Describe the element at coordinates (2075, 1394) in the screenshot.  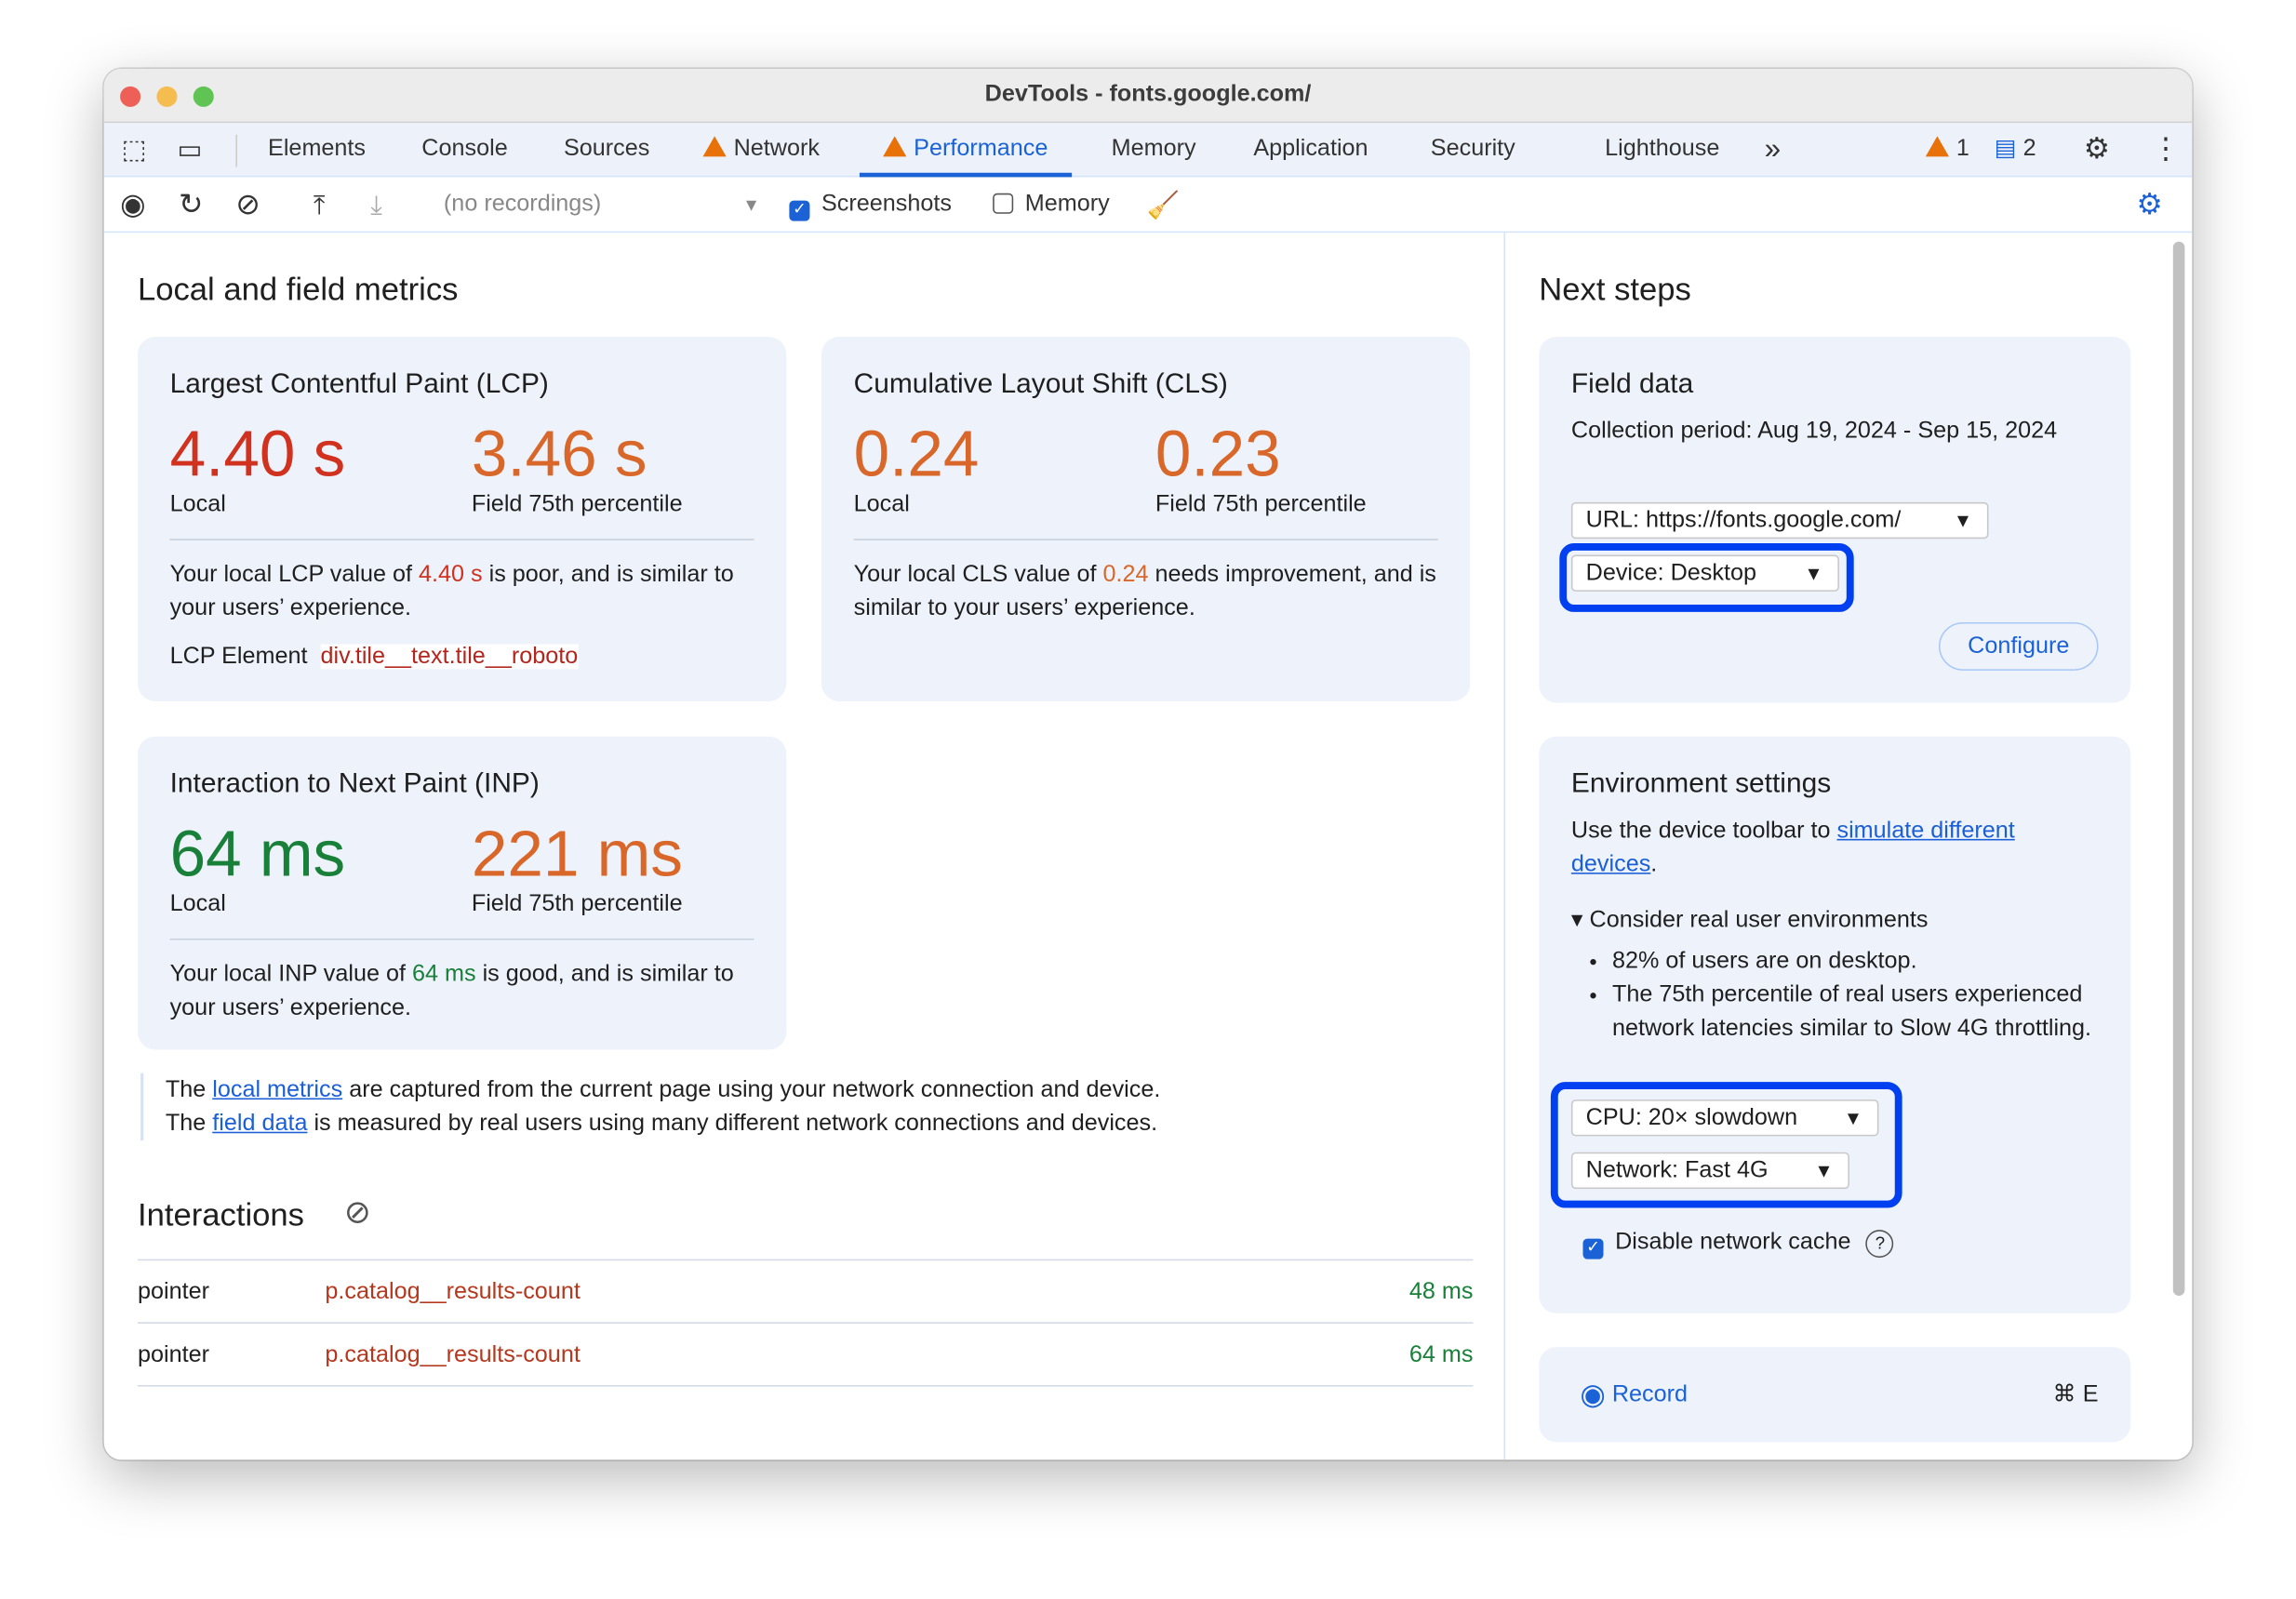
I see `record-shortcut: ⌘ E` at that location.